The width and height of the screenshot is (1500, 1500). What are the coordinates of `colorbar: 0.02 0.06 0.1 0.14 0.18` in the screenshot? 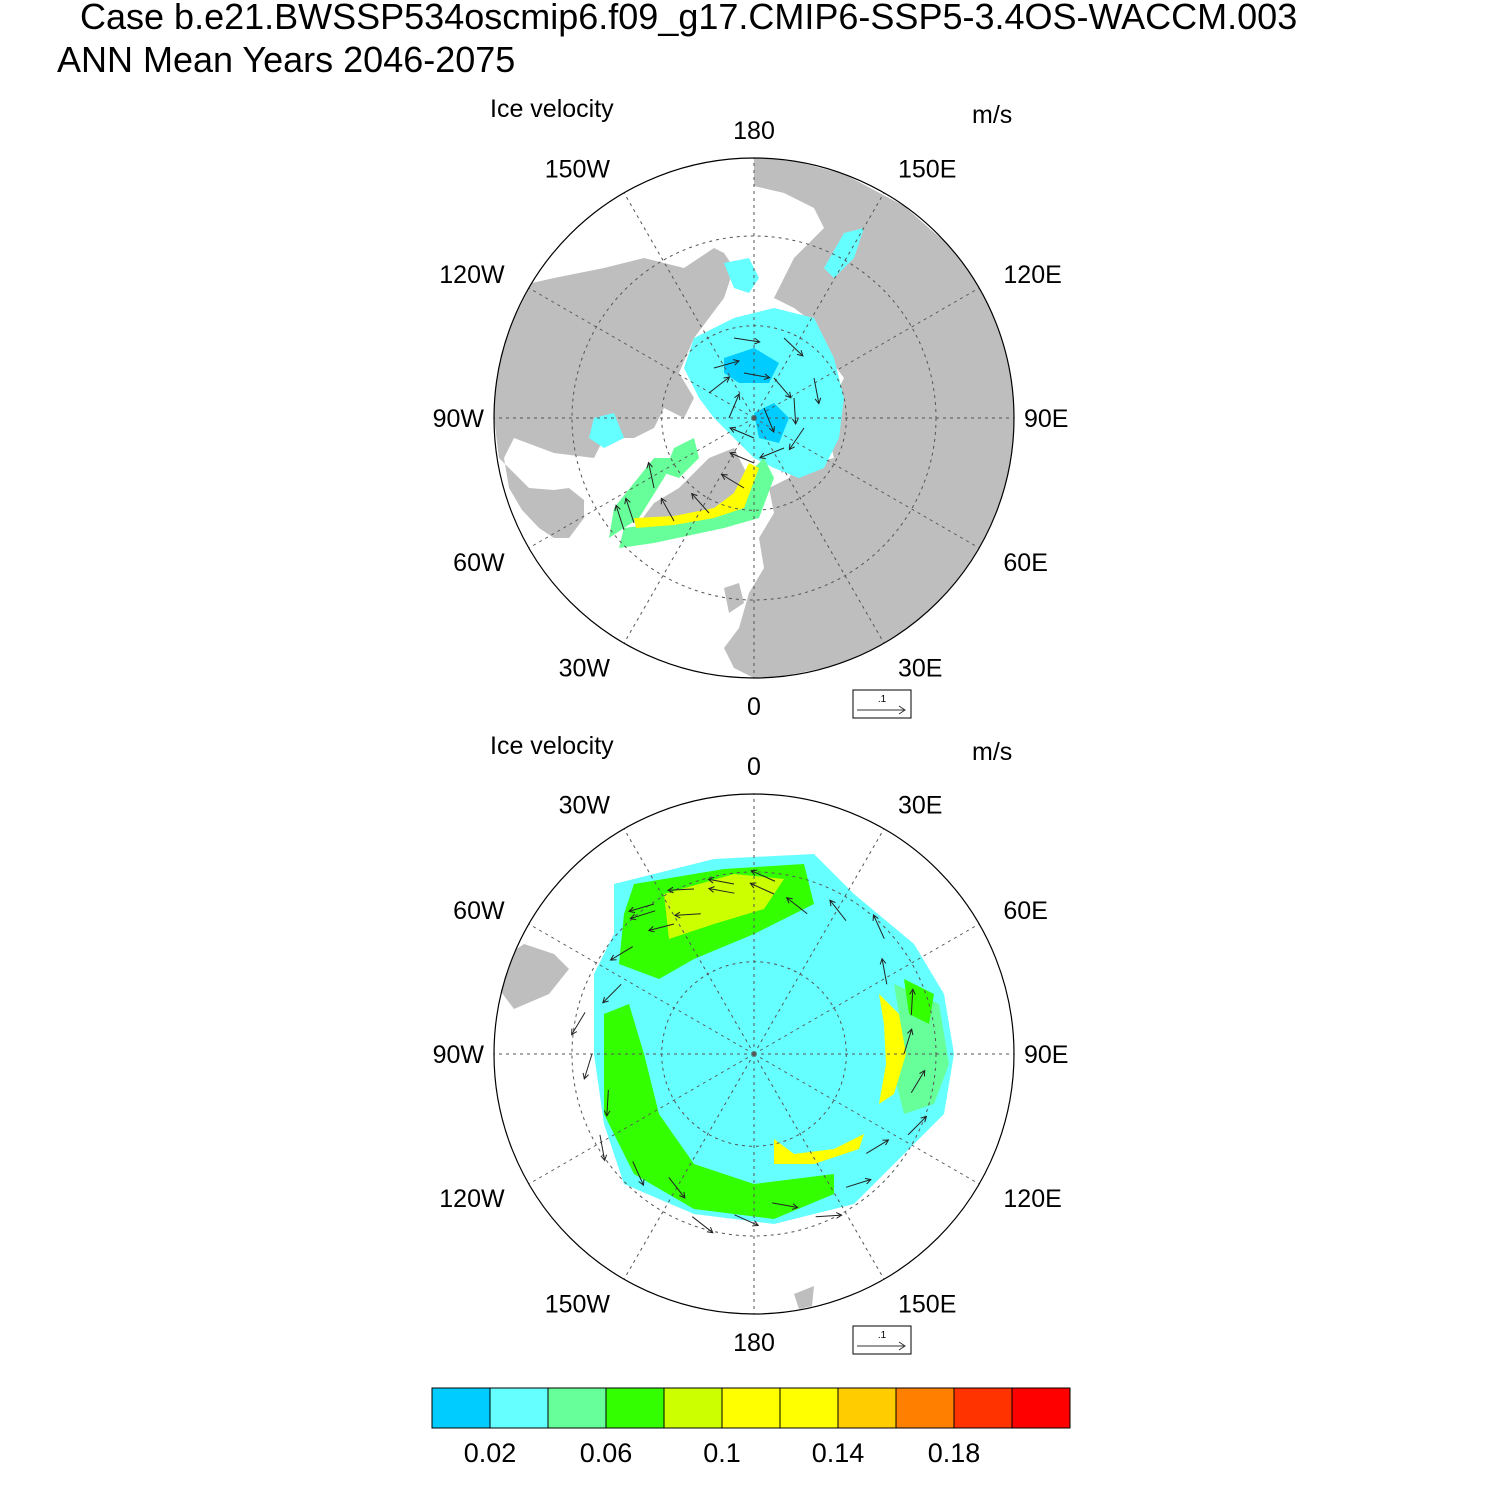 It's located at (751, 1427).